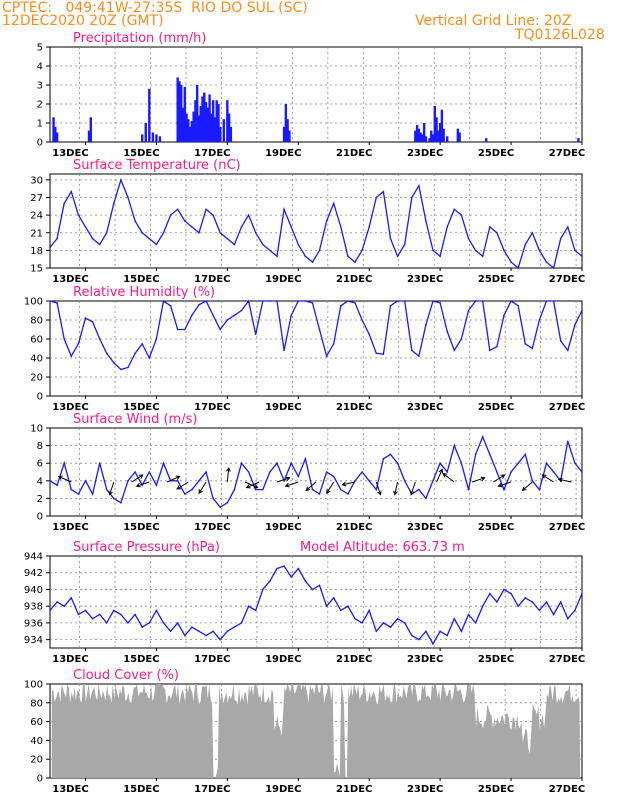 Image resolution: width=618 pixels, height=800 pixels. I want to click on y-tick-label: 10, so click(36, 429).